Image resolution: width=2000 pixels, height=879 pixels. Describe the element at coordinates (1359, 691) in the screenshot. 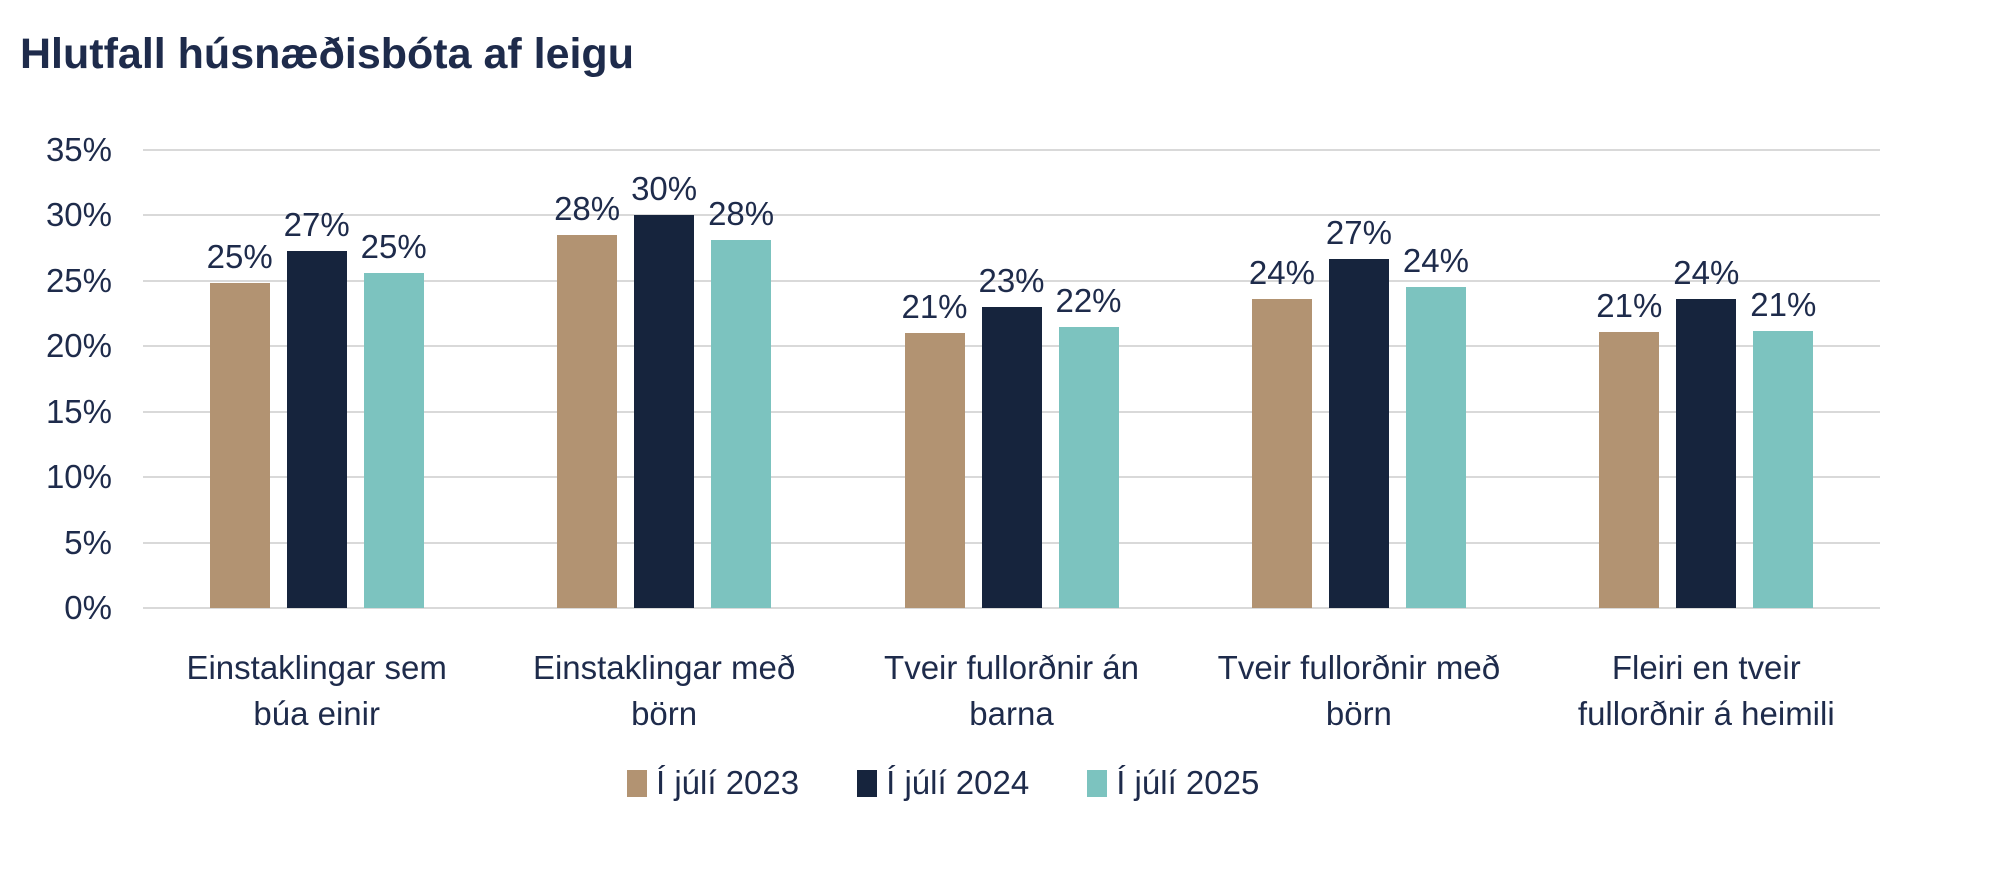

I see `x-axis-category-label: Tveir fullorðnir með börn` at that location.